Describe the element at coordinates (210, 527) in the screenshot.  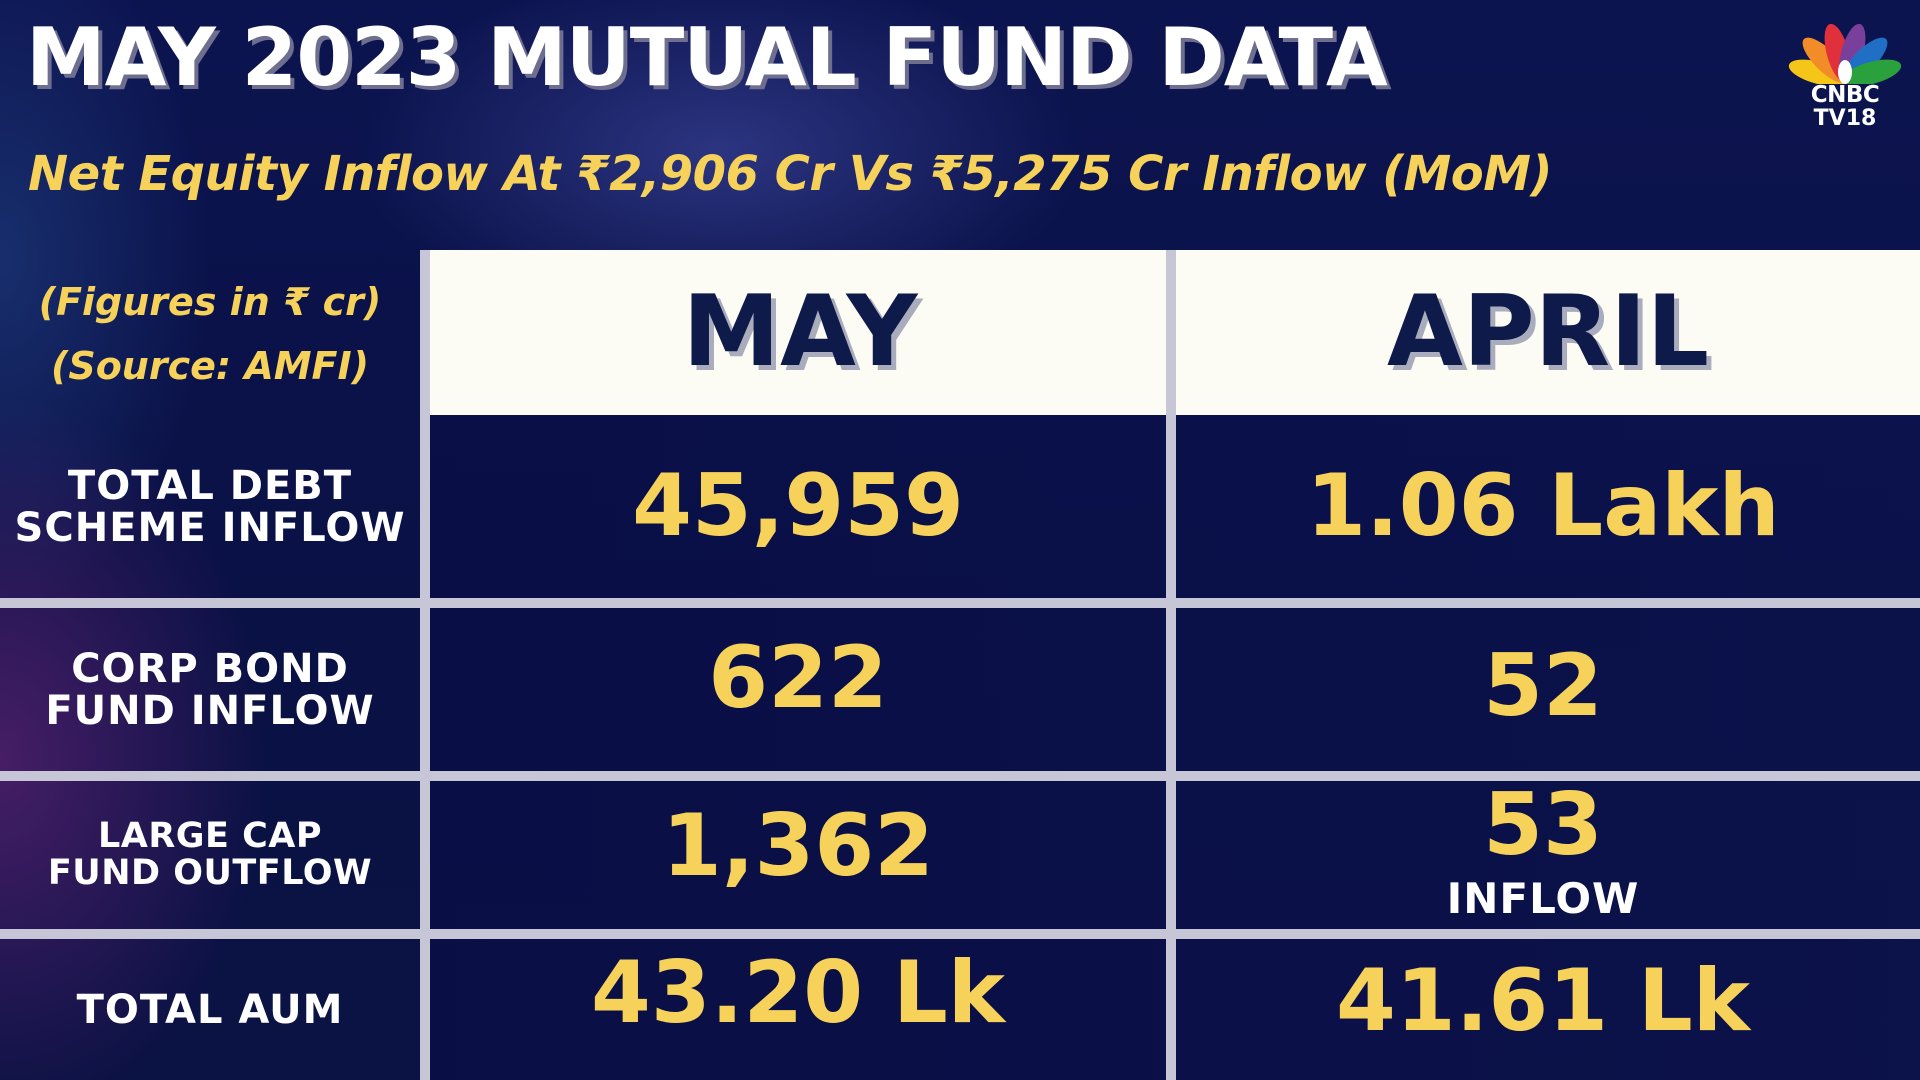
I see `row-label-line: SCHEME INFLOW` at that location.